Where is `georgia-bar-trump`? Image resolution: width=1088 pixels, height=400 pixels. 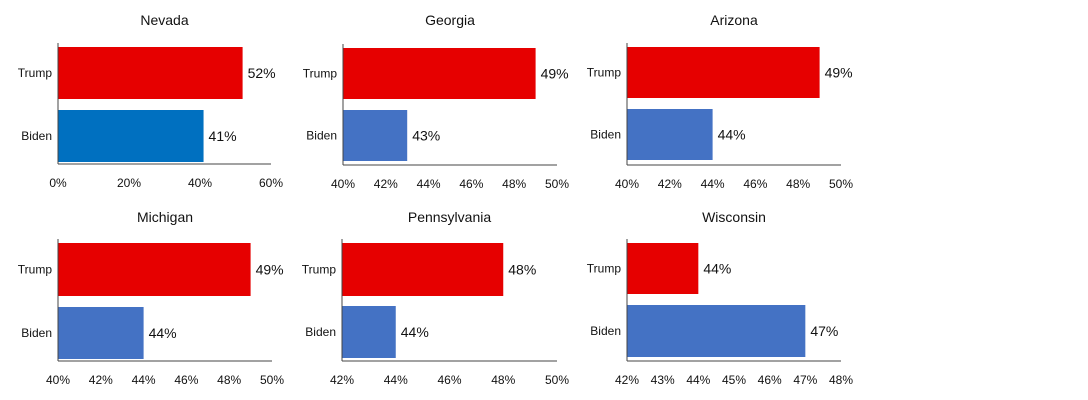 georgia-bar-trump is located at coordinates (439, 73).